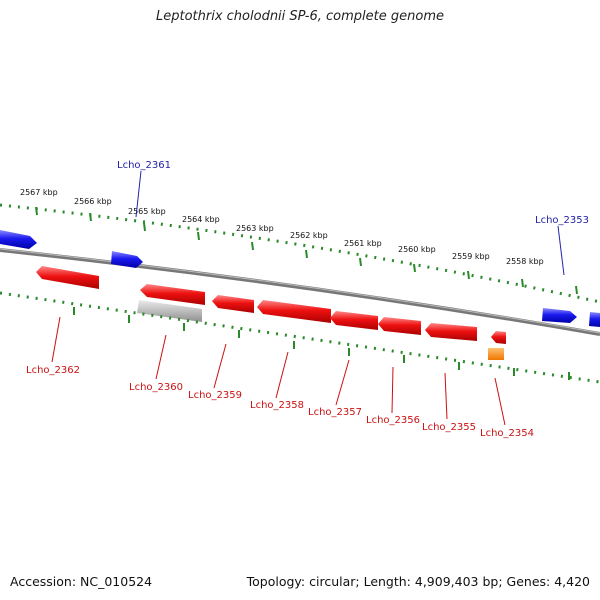 The height and width of the screenshot is (600, 600). Describe the element at coordinates (147, 211) in the screenshot. I see `ruler-label: 2565 kbp` at that location.